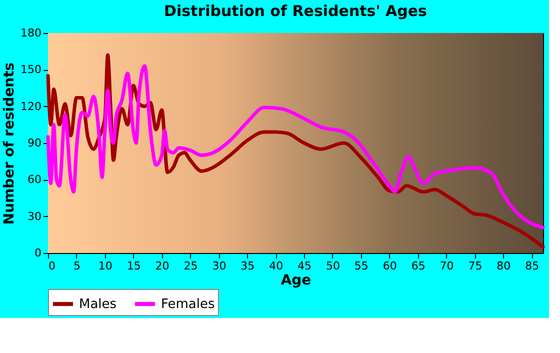  What do you see at coordinates (418, 266) in the screenshot?
I see `x-tick-label: 65` at bounding box center [418, 266].